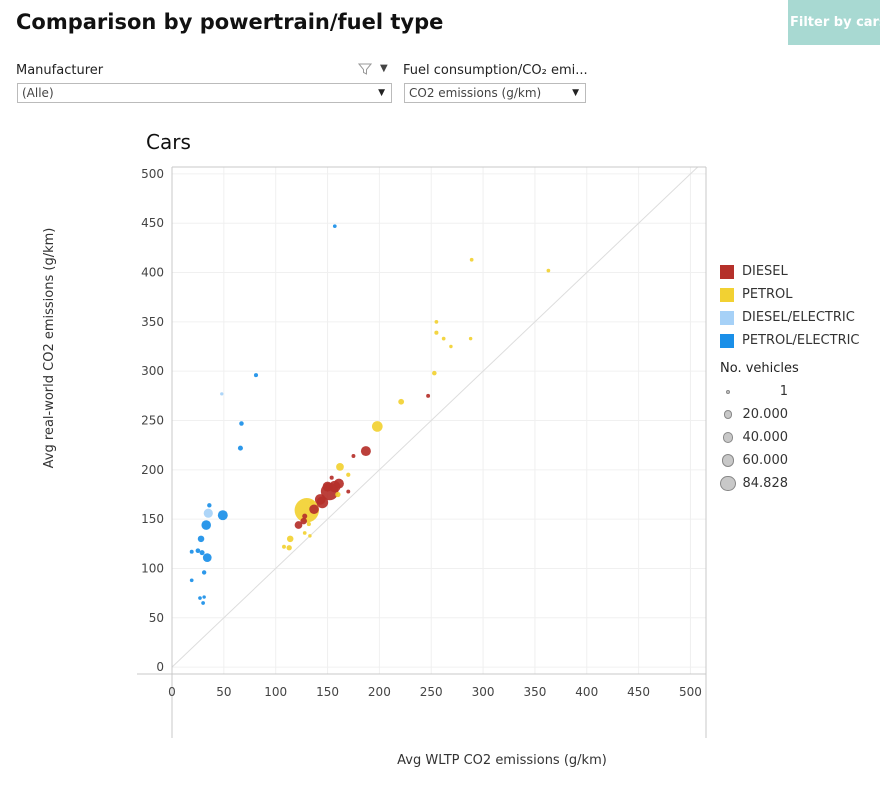  What do you see at coordinates (790, 437) in the screenshot?
I see `size-legend-item: 40.000` at bounding box center [790, 437].